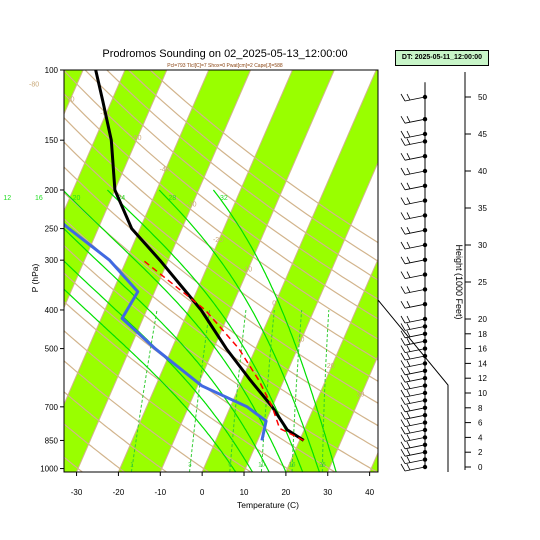 Image resolution: width=540 pixels, height=540 pixels. Describe the element at coordinates (327, 492) in the screenshot. I see `x-tick-label: 30` at that location.